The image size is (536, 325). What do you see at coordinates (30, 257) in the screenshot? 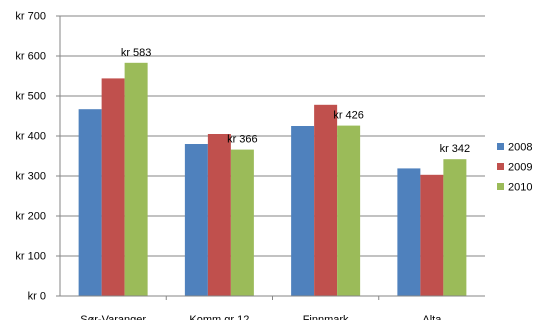
I see `y-tick-label: kr 100` at bounding box center [30, 257].